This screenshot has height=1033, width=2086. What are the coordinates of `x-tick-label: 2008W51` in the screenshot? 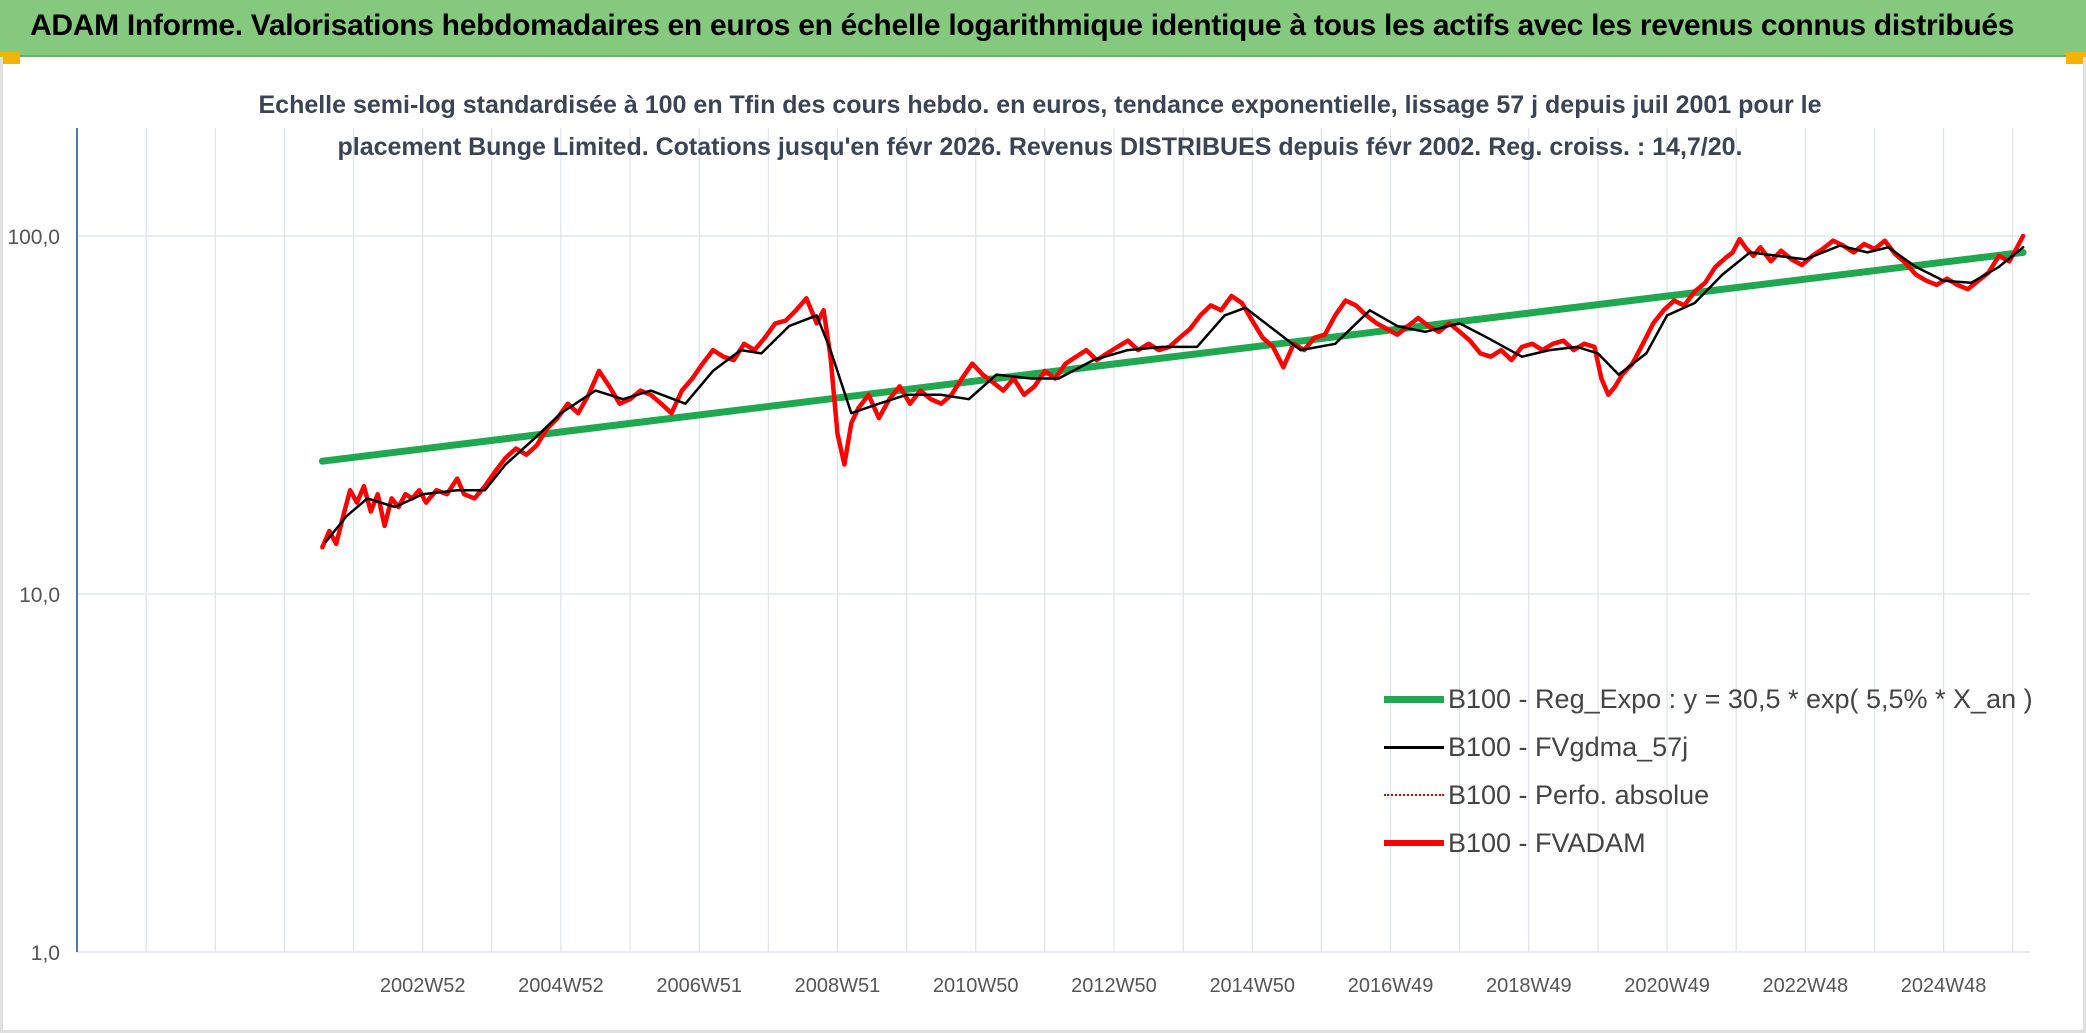 It's located at (838, 986).